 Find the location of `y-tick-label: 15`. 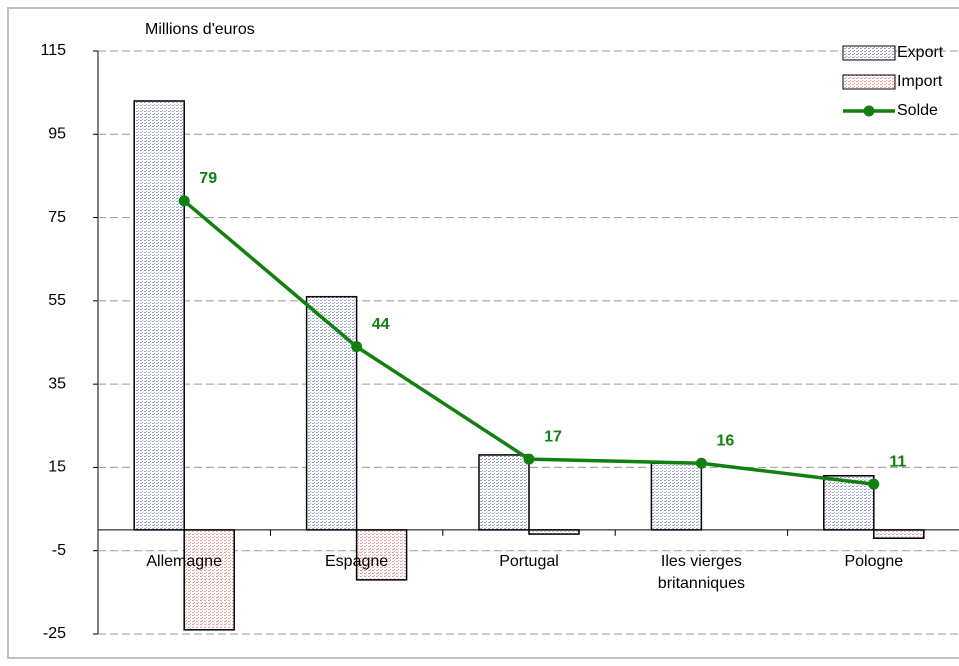

y-tick-label: 15 is located at coordinates (57, 467).